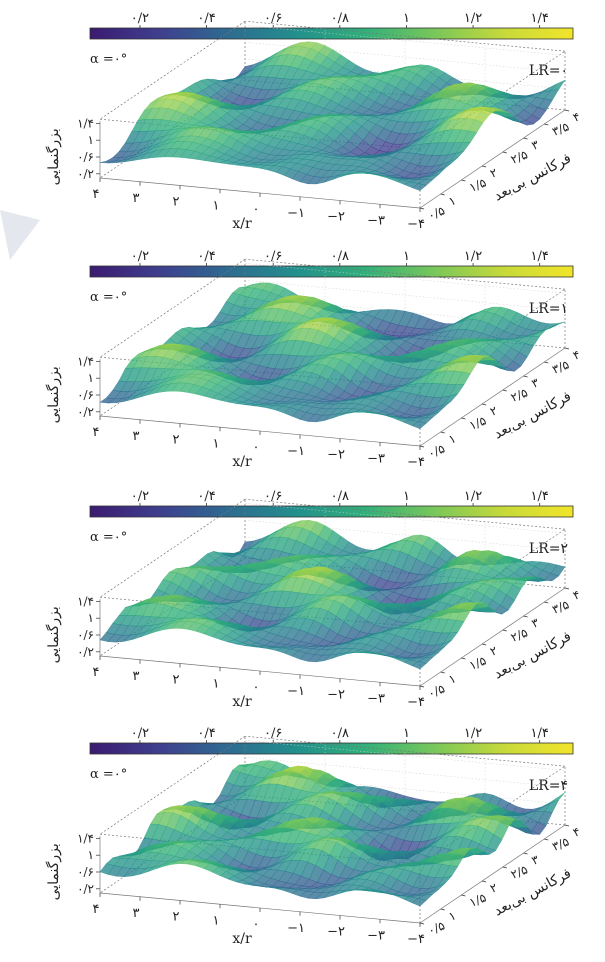 The width and height of the screenshot is (605, 962). What do you see at coordinates (336, 695) in the screenshot?
I see `x-tick-label: −۲` at bounding box center [336, 695].